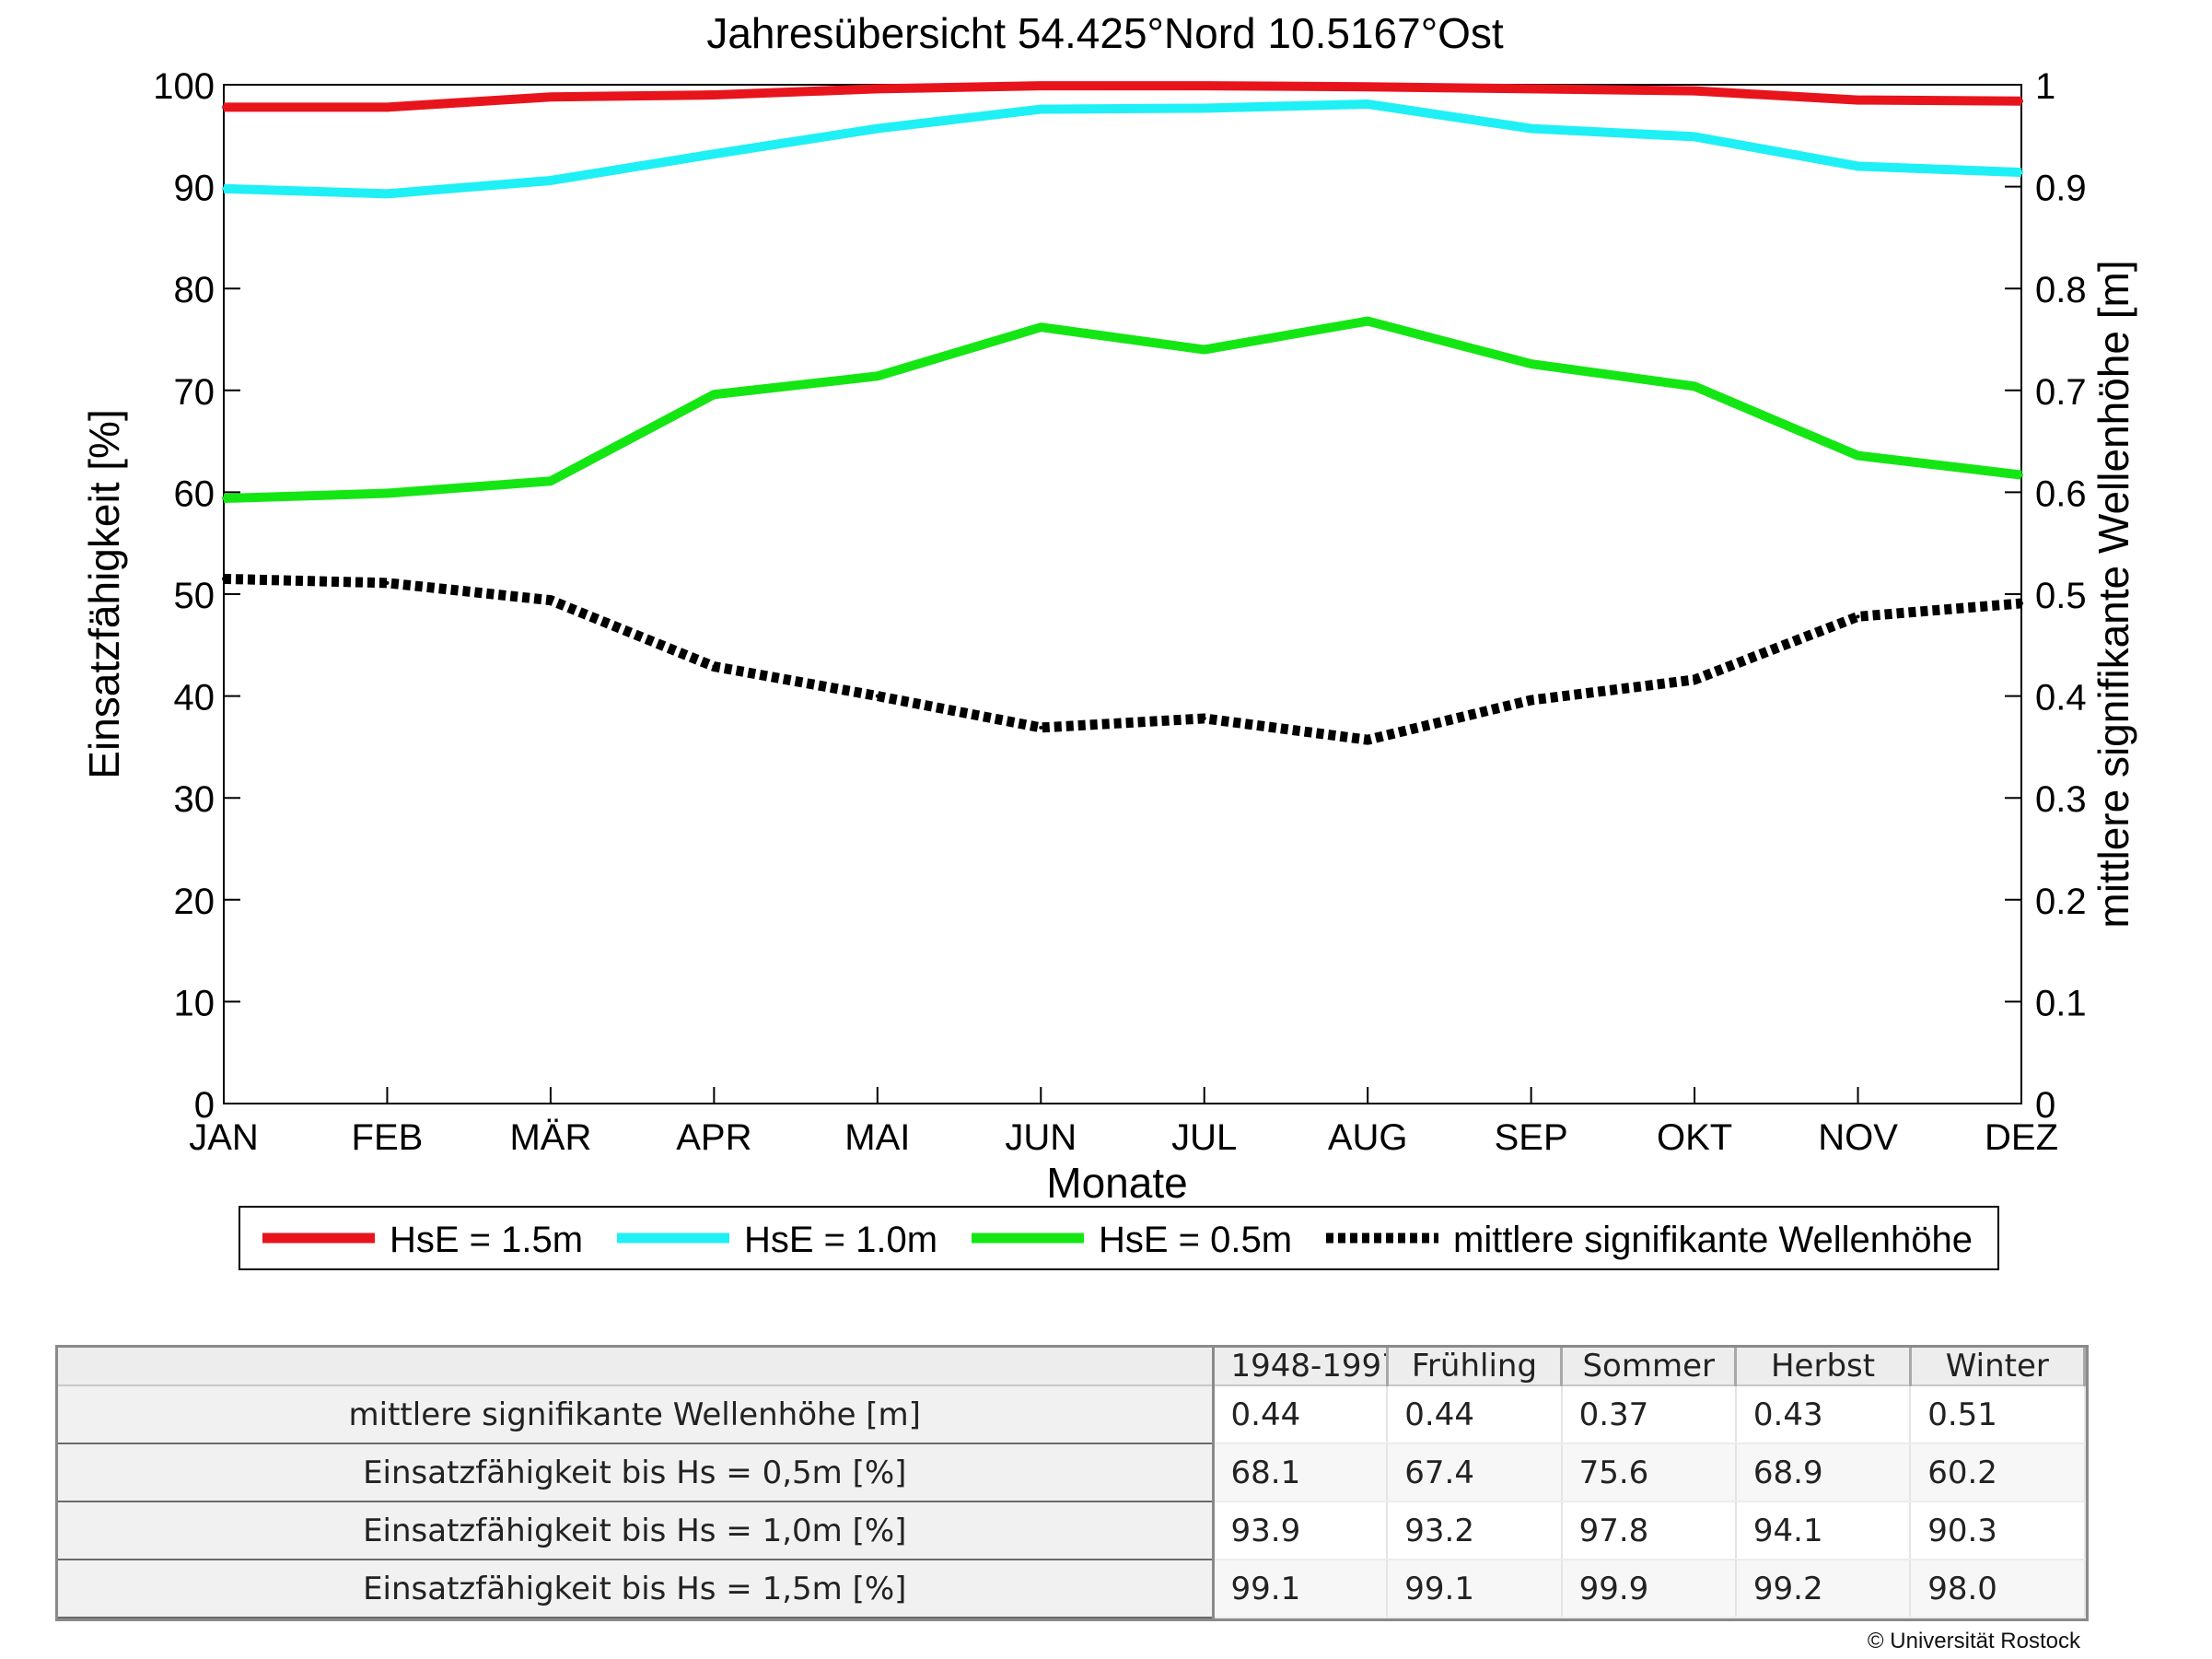 This screenshot has width=2212, height=1659. I want to click on table-cell: 68.1, so click(1301, 1472).